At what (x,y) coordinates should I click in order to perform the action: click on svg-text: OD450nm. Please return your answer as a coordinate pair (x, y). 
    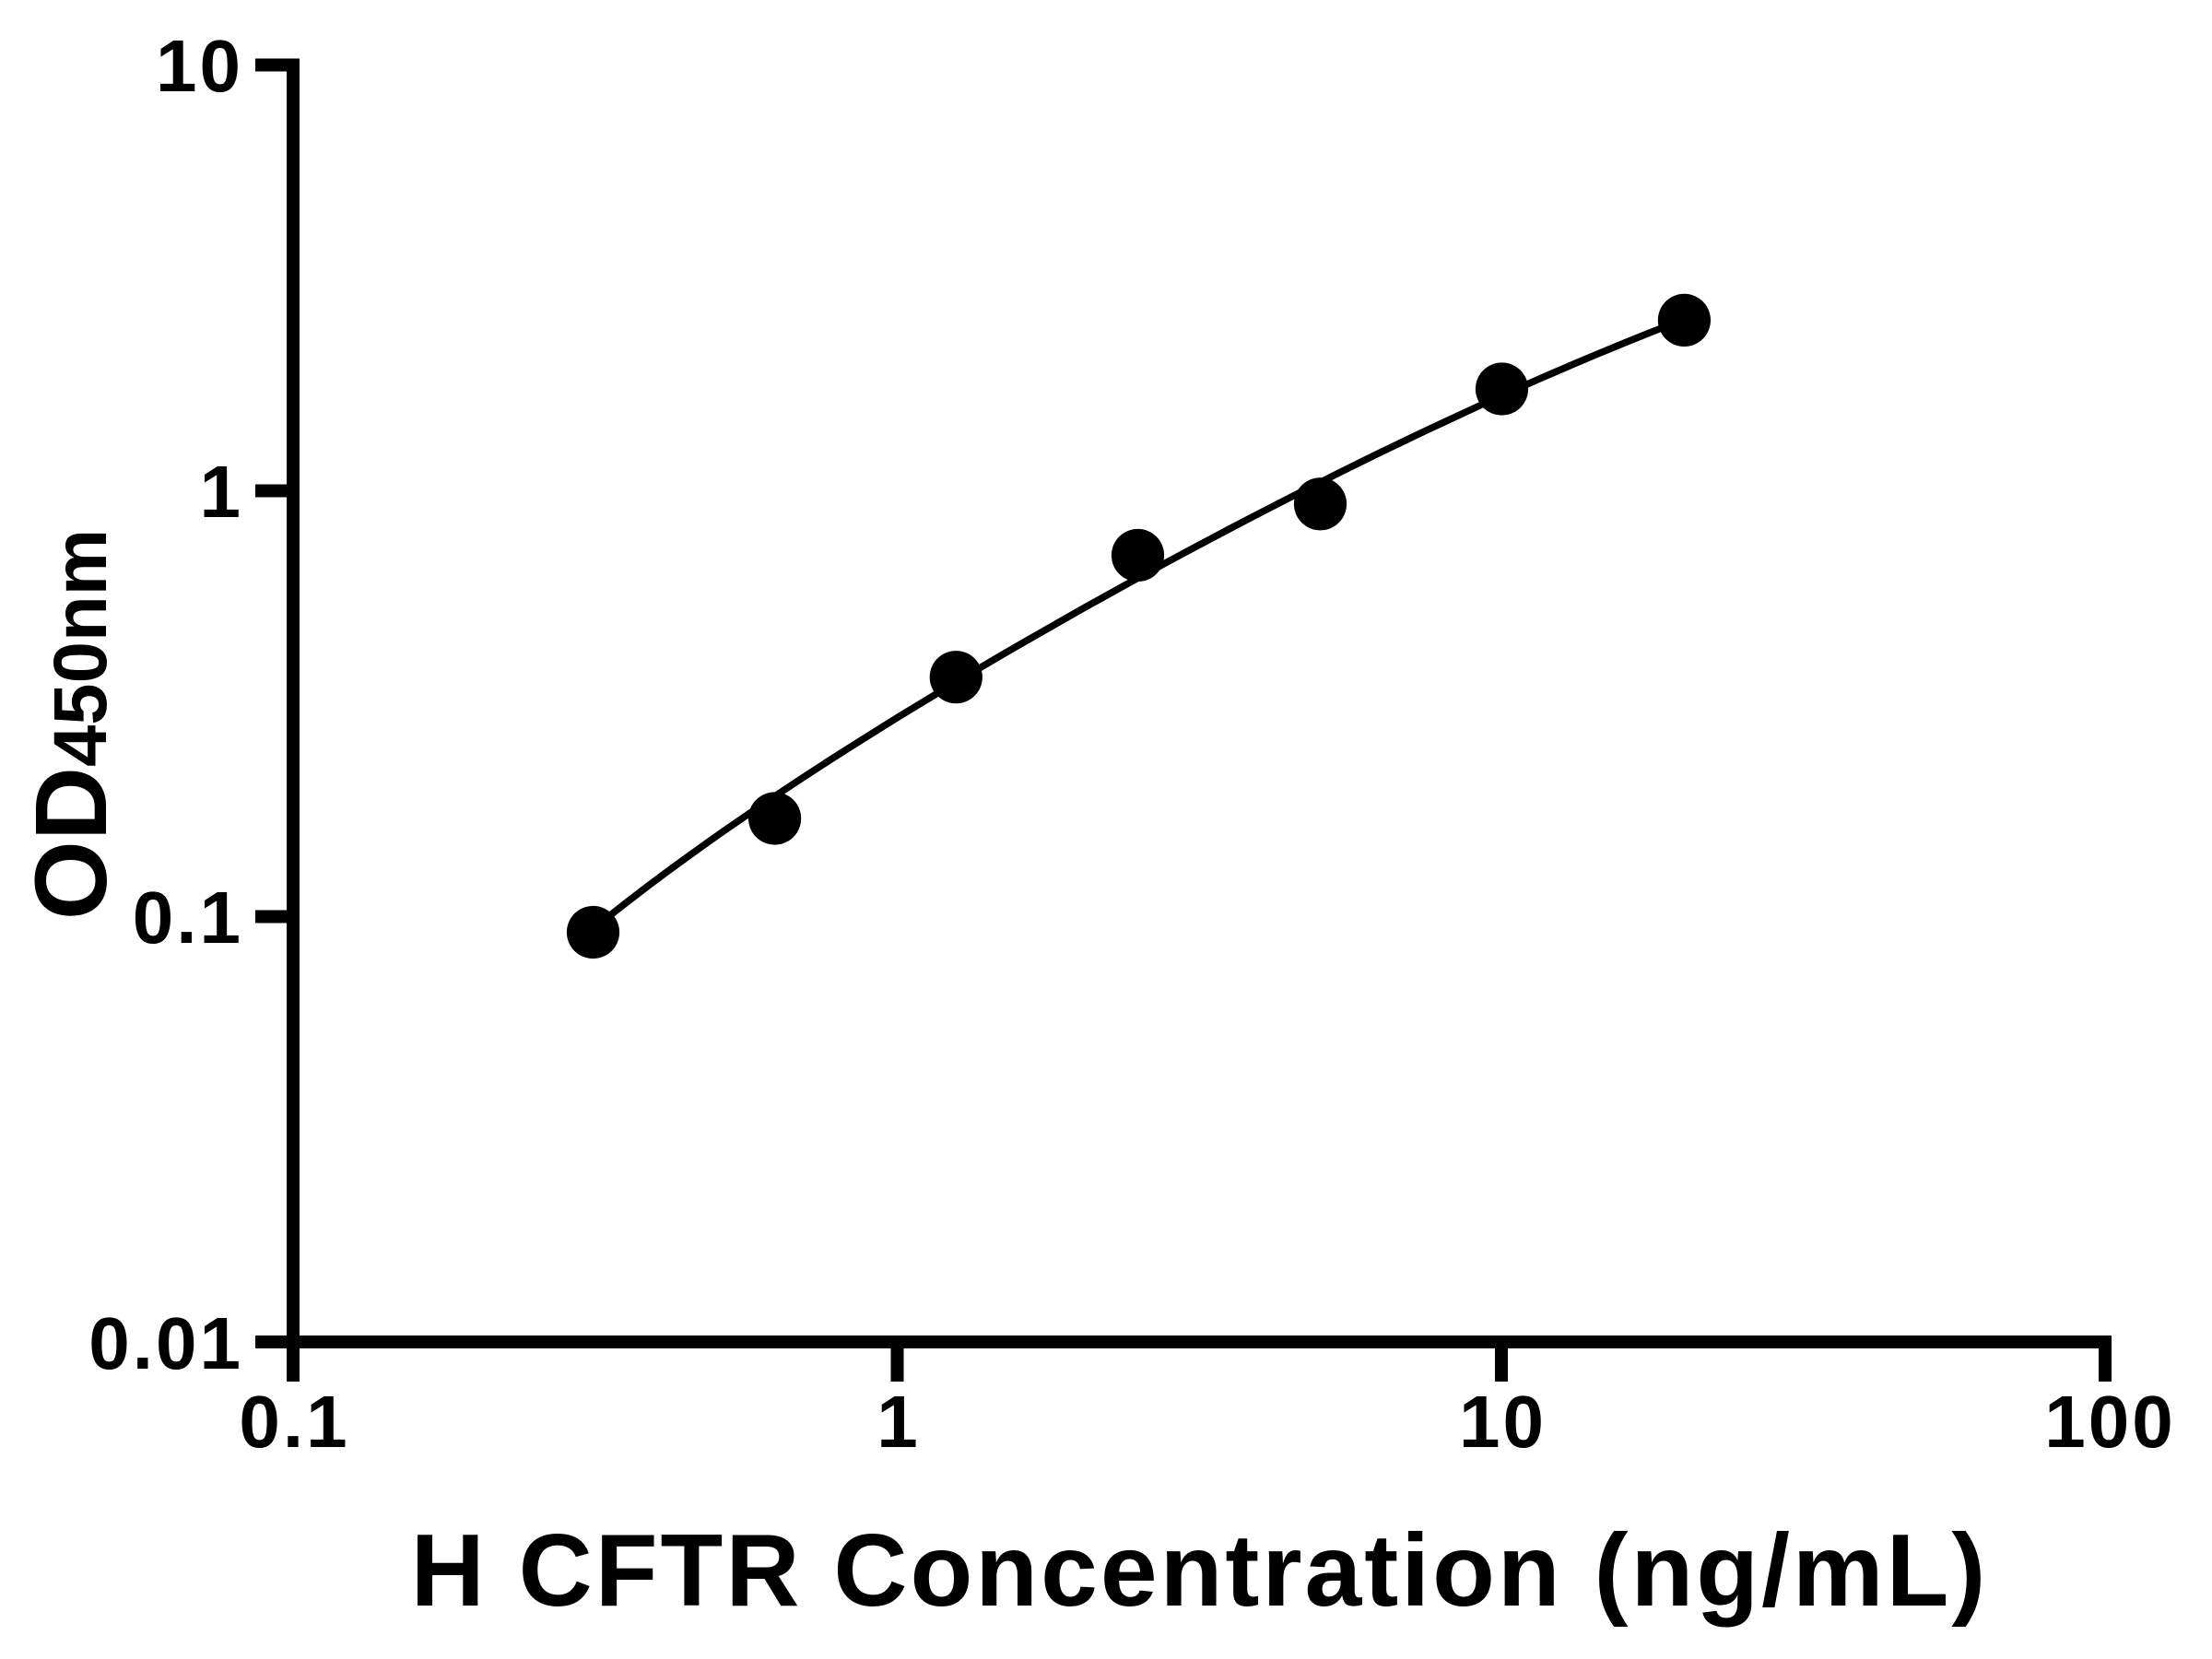
    Looking at the image, I should click on (71, 724).